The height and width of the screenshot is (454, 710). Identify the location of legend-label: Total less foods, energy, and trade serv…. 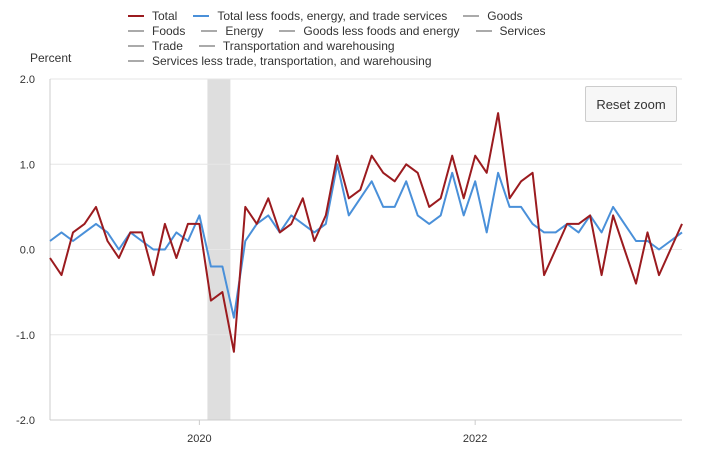
(332, 15).